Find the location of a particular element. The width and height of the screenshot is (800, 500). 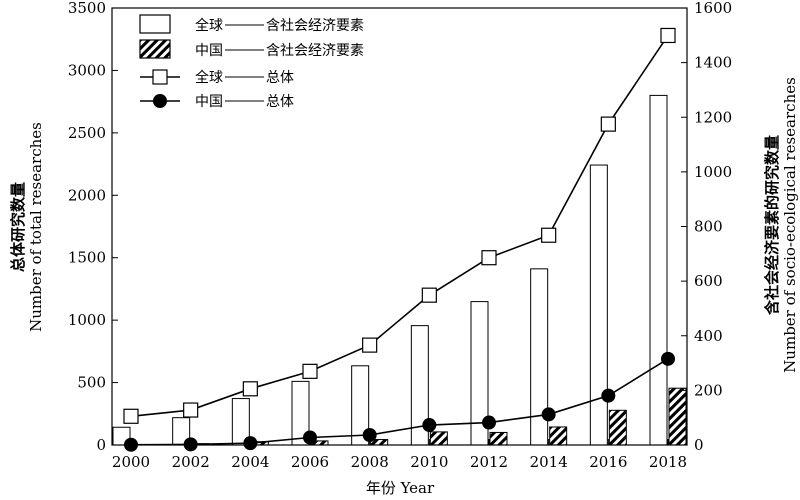

right-tick-label: 200 is located at coordinates (708, 390).